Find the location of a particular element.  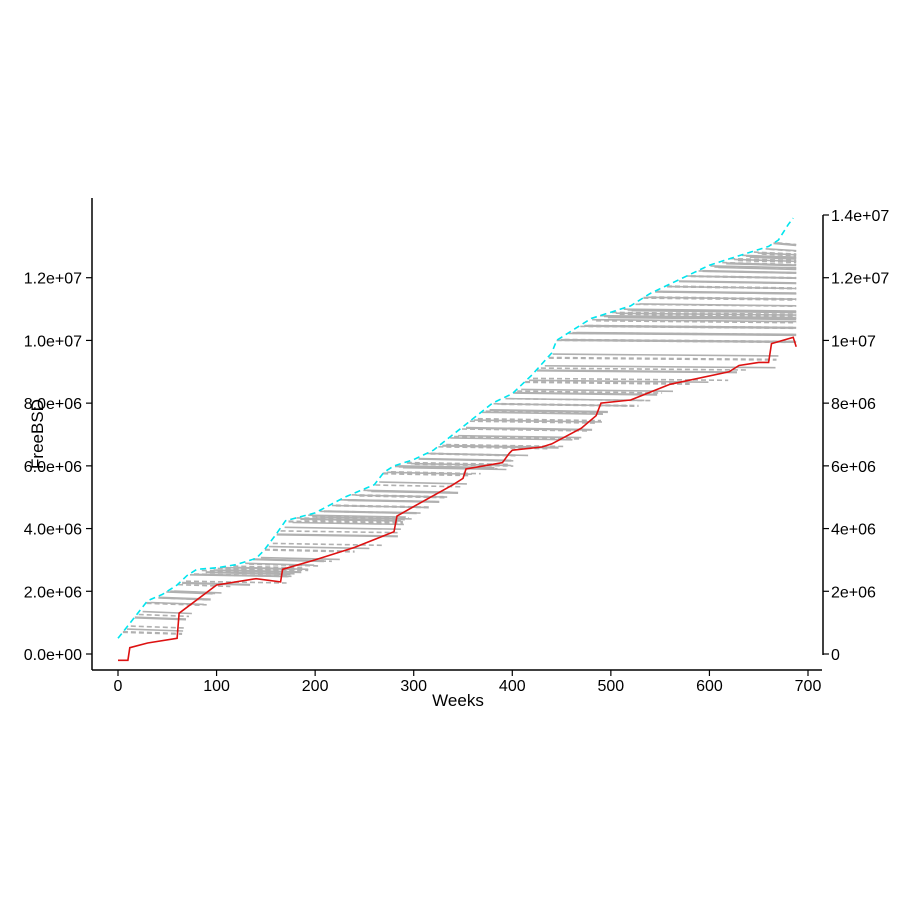

right-y-tick-label: 2e+06 is located at coordinates (853, 592).